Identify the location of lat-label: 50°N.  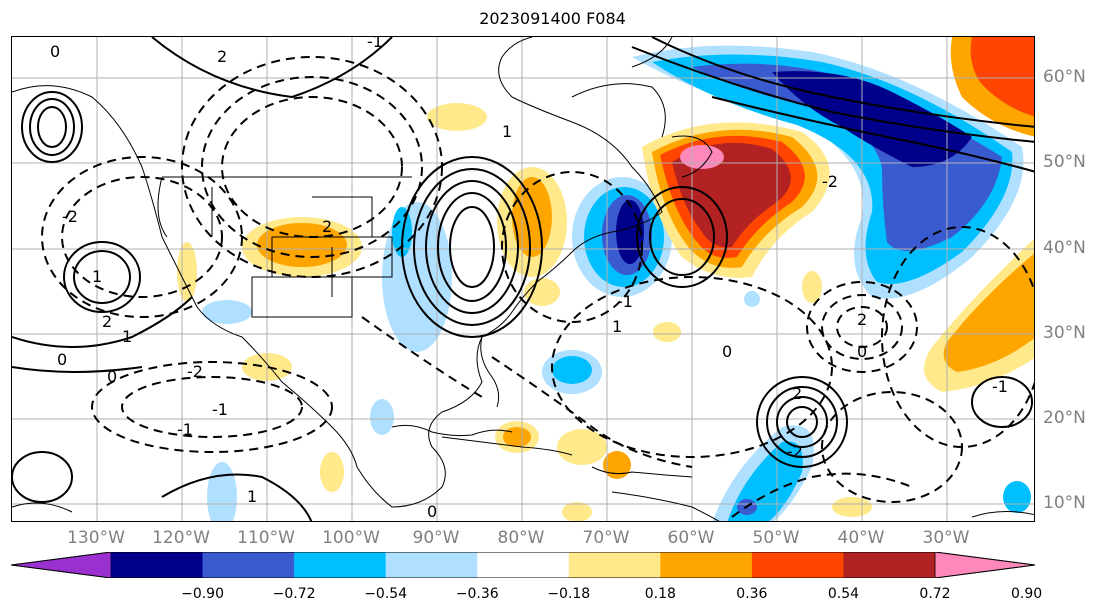
(1064, 162).